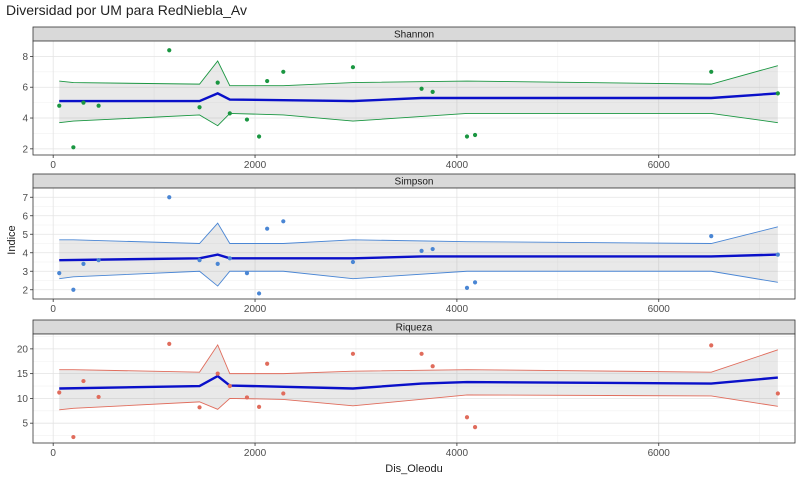 This screenshot has width=800, height=480. Describe the element at coordinates (418, 73) in the screenshot. I see `ribbon-upper-line-shannon` at that location.